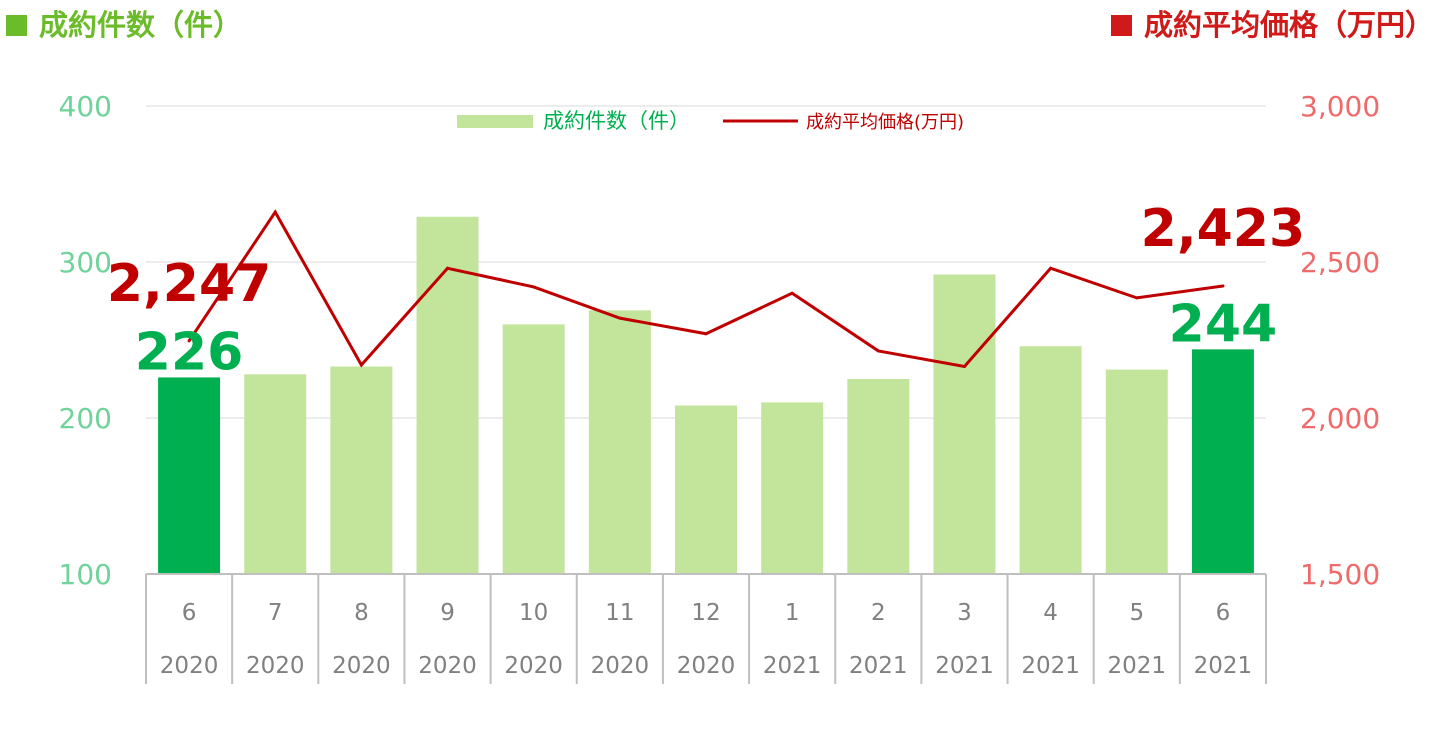 Image resolution: width=1440 pixels, height=738 pixels. Describe the element at coordinates (361, 613) in the screenshot. I see `category-month-label: 8` at that location.